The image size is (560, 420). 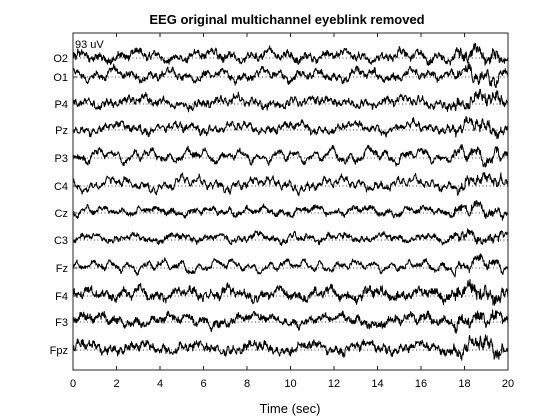 What do you see at coordinates (61, 297) in the screenshot?
I see `channel-label-f4: F4` at bounding box center [61, 297].